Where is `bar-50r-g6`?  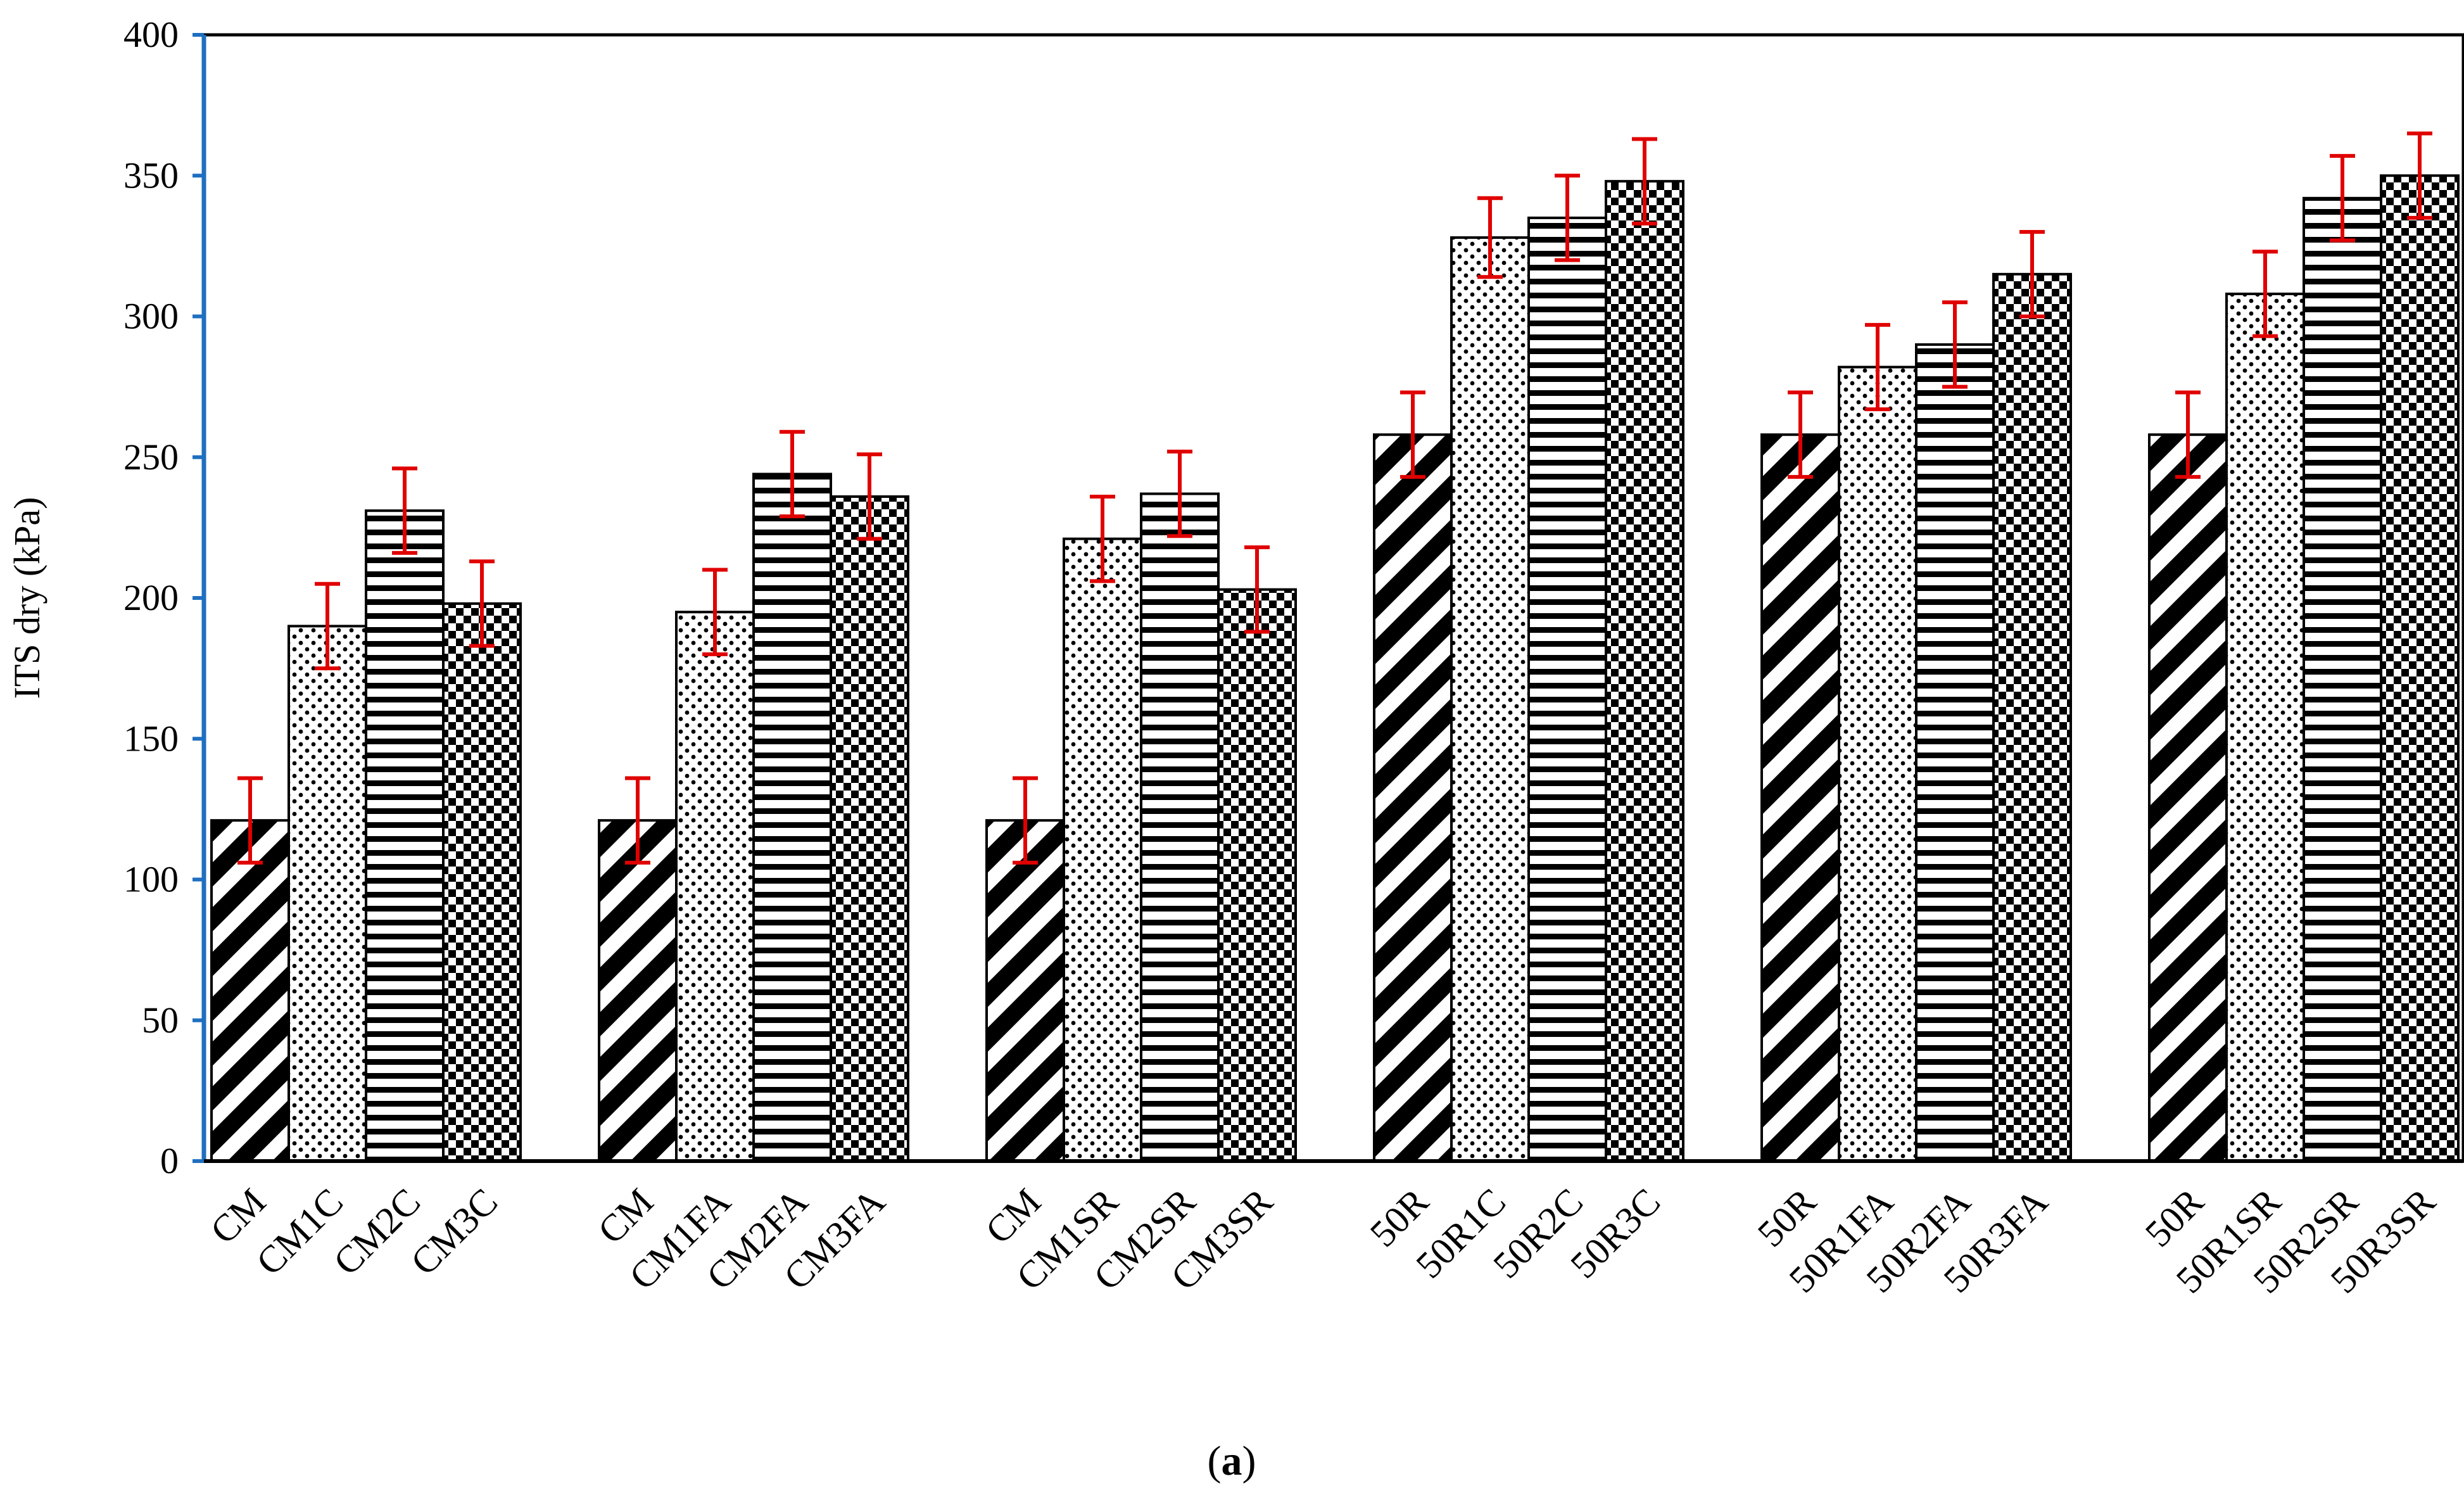 bar-50r-g6 is located at coordinates (2188, 798).